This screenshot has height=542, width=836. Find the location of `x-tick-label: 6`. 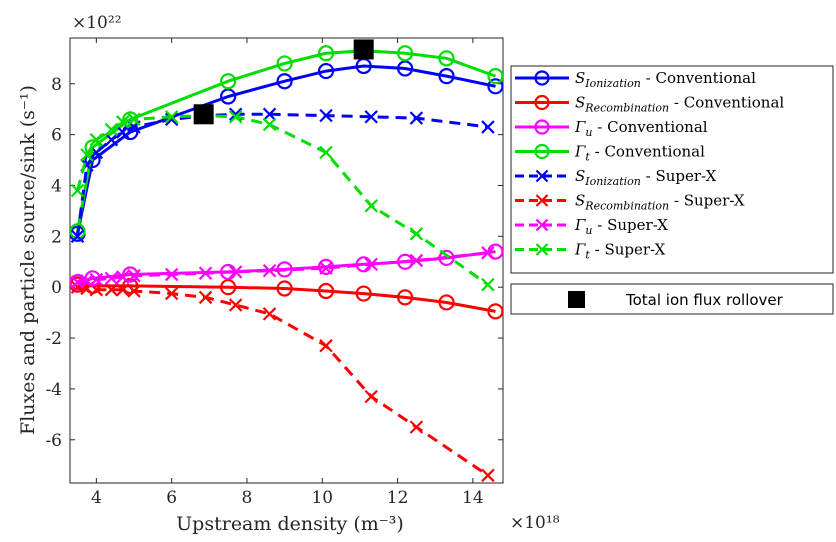

x-tick-label: 6 is located at coordinates (171, 498).